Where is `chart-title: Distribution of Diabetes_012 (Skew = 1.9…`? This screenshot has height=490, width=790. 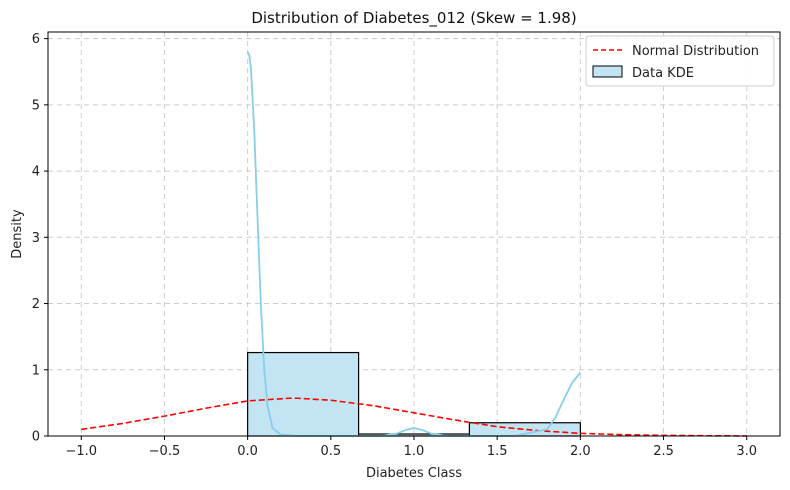
chart-title: Distribution of Diabetes_012 (Skew = 1.9… is located at coordinates (413, 18).